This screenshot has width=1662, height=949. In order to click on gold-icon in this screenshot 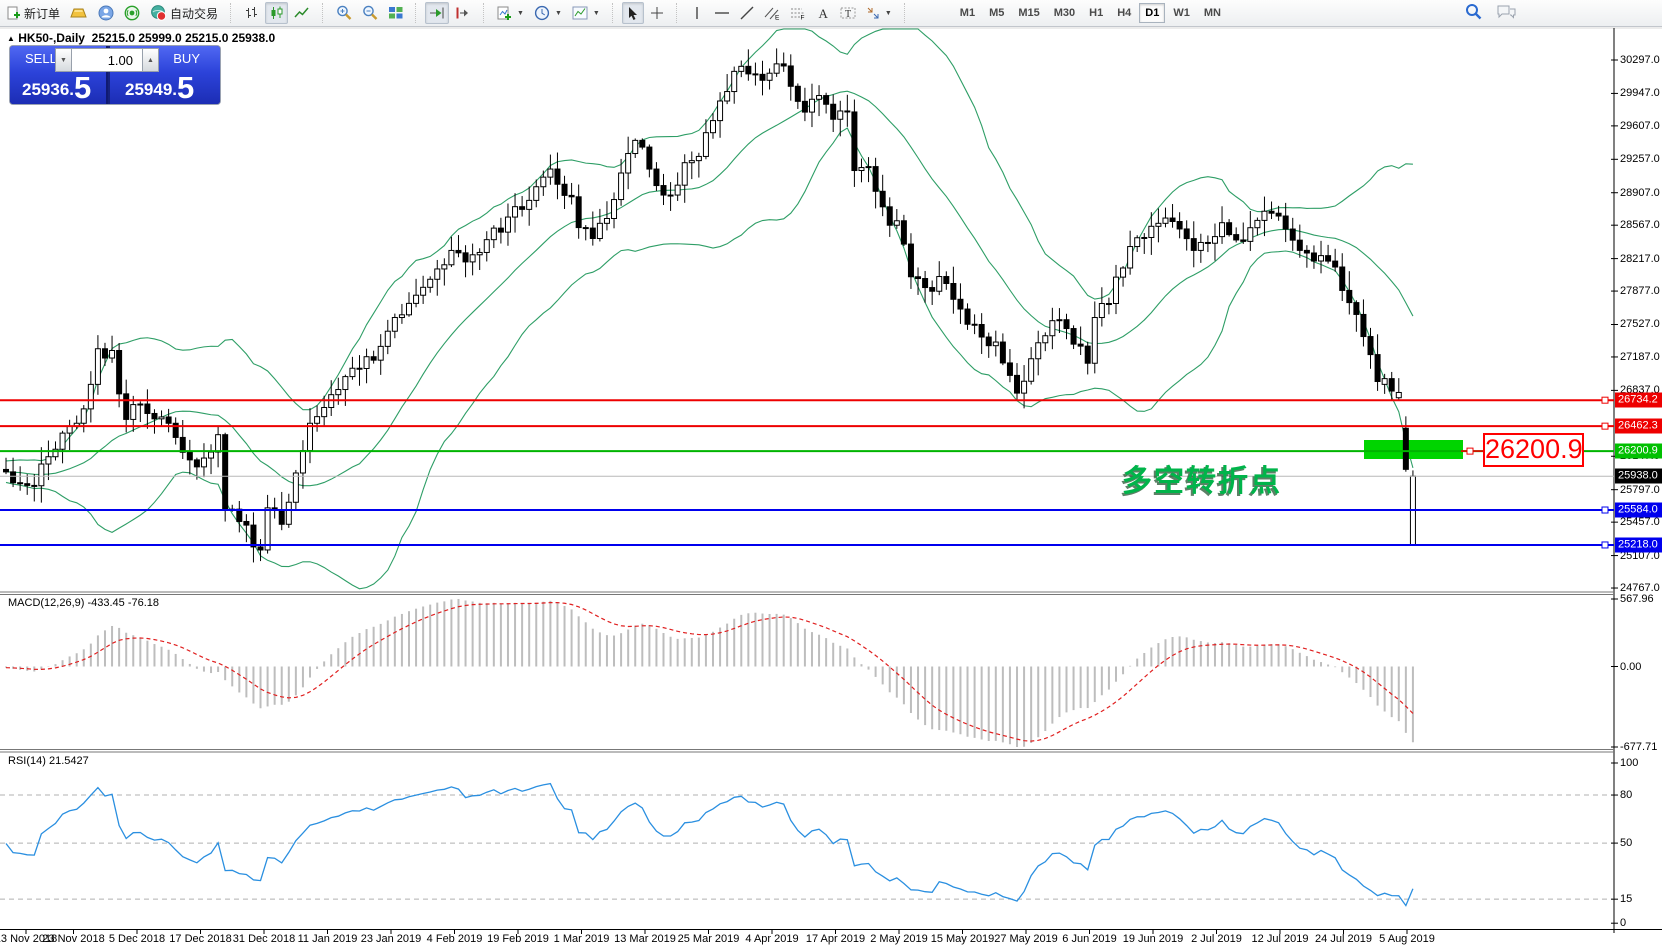, I will do `click(78, 13)`.